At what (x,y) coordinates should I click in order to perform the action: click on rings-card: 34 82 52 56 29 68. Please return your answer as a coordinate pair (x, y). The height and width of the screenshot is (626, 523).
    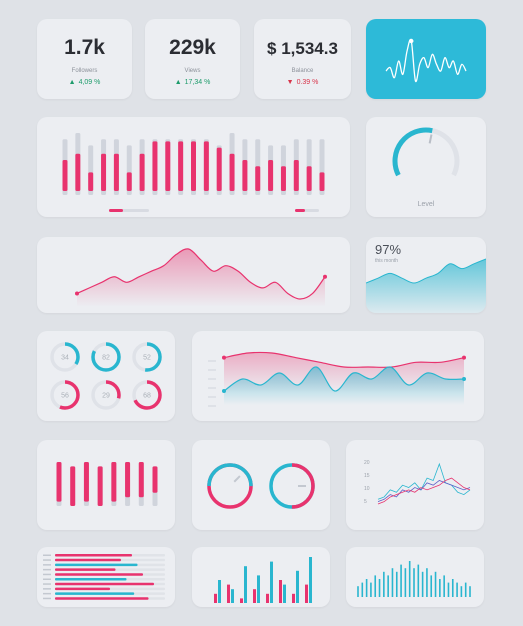
    Looking at the image, I should click on (106, 376).